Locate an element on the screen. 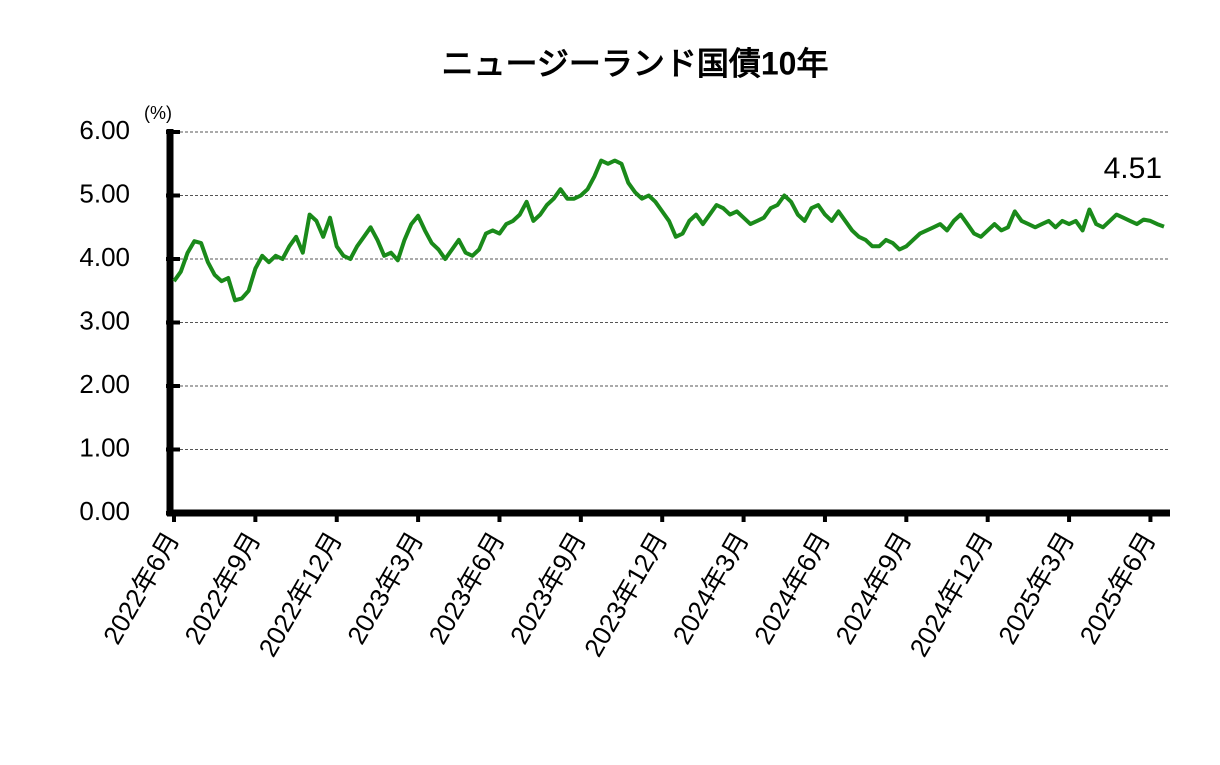 This screenshot has width=1220, height=765. x-tick-label: 2025年6月 is located at coordinates (1117, 587).